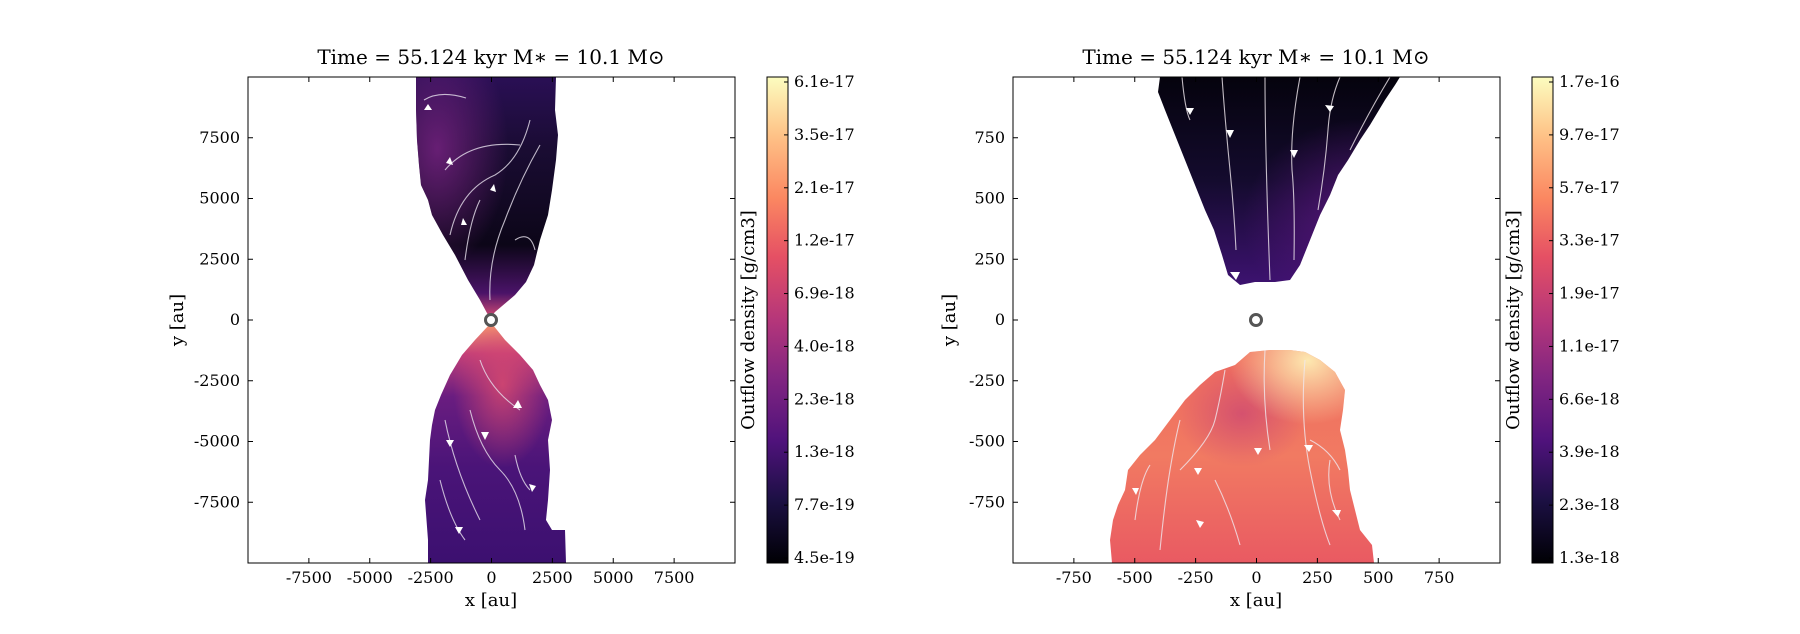  What do you see at coordinates (1589, 81) in the screenshot?
I see `colorbar-tick-label: 1.7e-16` at bounding box center [1589, 81].